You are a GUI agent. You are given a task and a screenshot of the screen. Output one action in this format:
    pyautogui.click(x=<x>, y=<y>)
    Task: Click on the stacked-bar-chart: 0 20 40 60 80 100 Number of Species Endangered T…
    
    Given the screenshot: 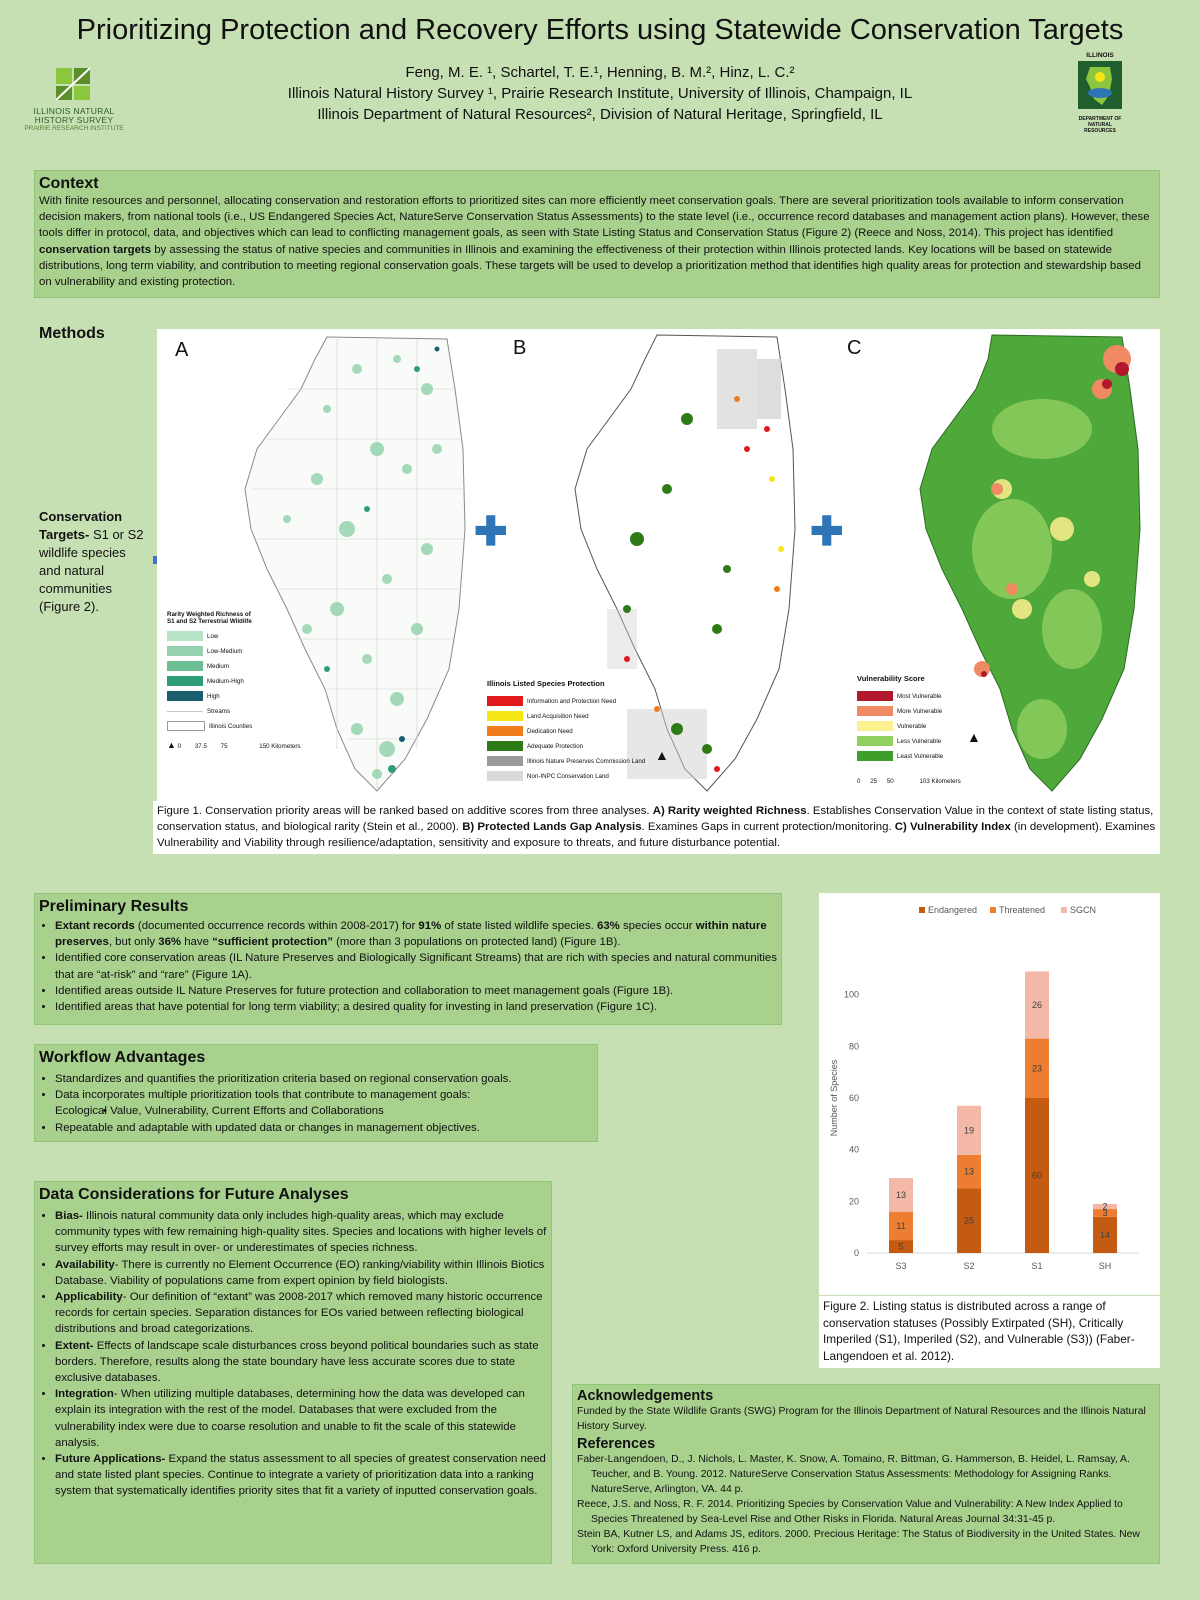 What is the action you would take?
    pyautogui.click(x=984, y=1088)
    